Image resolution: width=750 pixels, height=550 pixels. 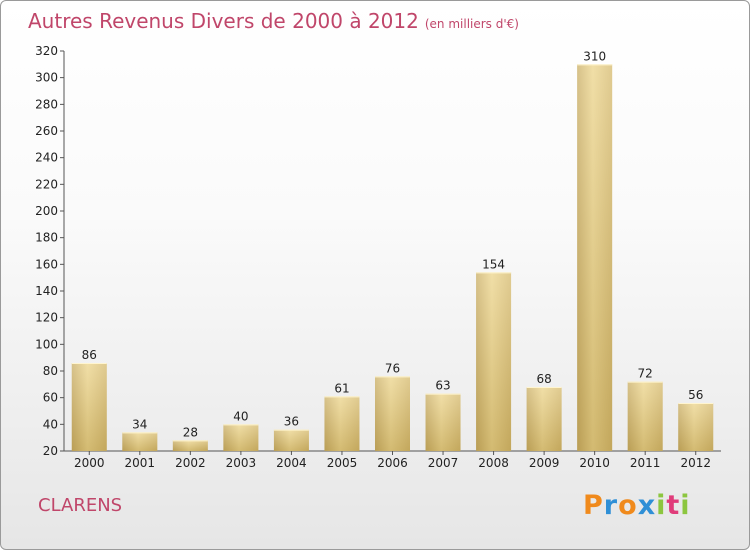 What do you see at coordinates (471, 24) in the screenshot?
I see `chart-subtitle: (en milliers d'€)` at bounding box center [471, 24].